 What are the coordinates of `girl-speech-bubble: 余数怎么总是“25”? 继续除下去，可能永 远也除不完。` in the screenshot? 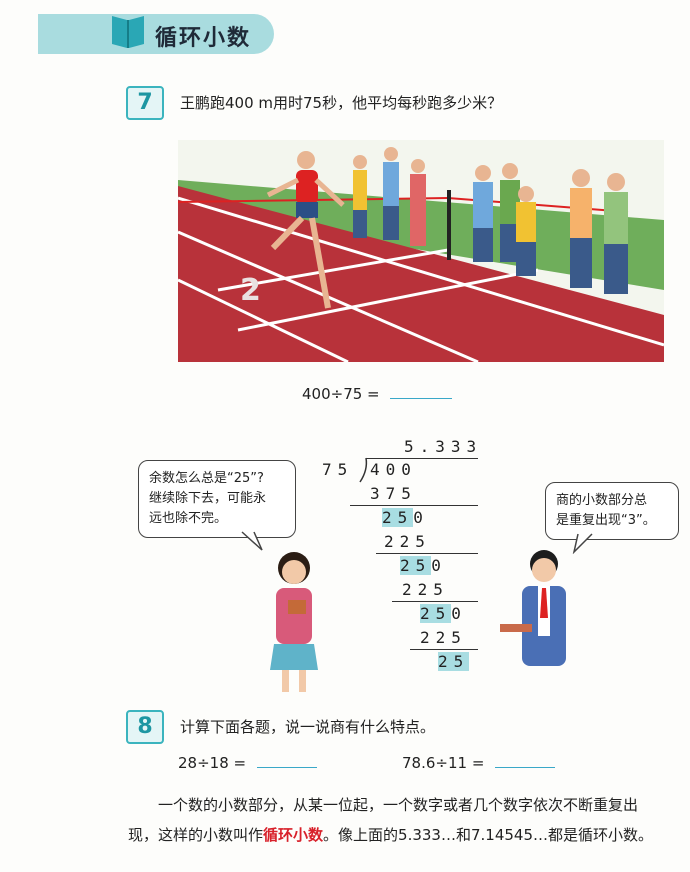 It's located at (217, 499).